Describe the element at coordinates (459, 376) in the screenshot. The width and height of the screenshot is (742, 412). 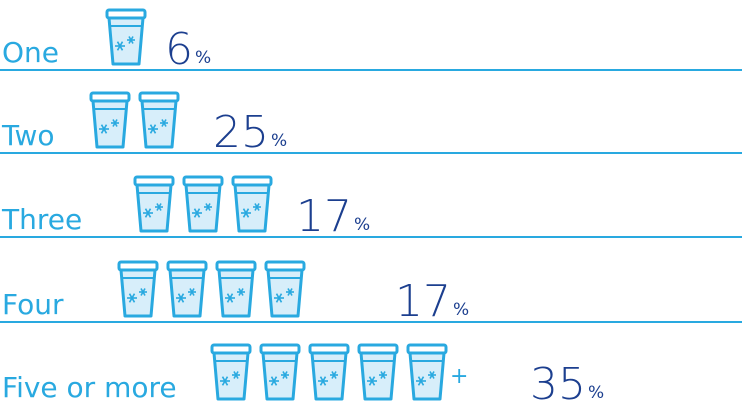
I see `annotation: +` at that location.